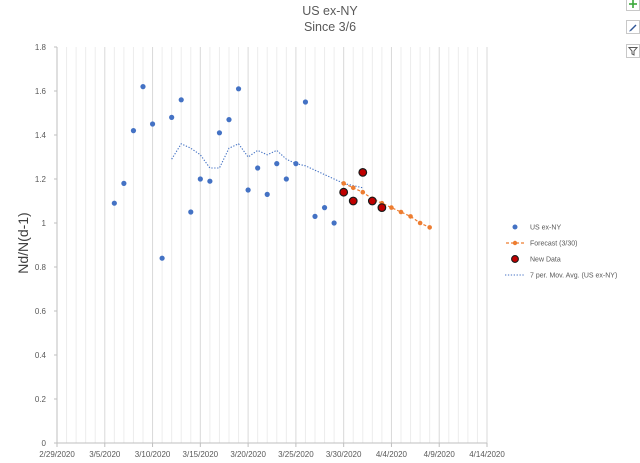 The height and width of the screenshot is (463, 640). Describe the element at coordinates (487, 454) in the screenshot. I see `x-tick-label: 4/14/2020` at that location.